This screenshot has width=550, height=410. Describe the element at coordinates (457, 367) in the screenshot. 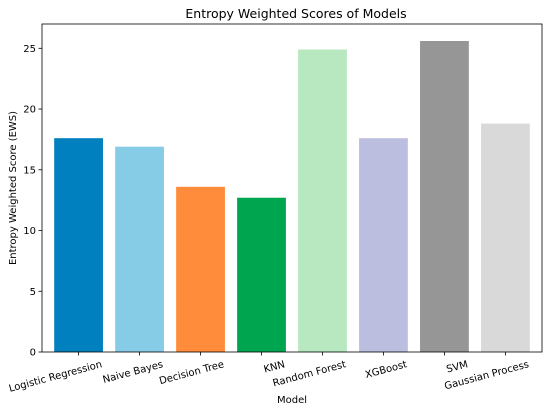

I see `x-tick-label: SVM` at that location.